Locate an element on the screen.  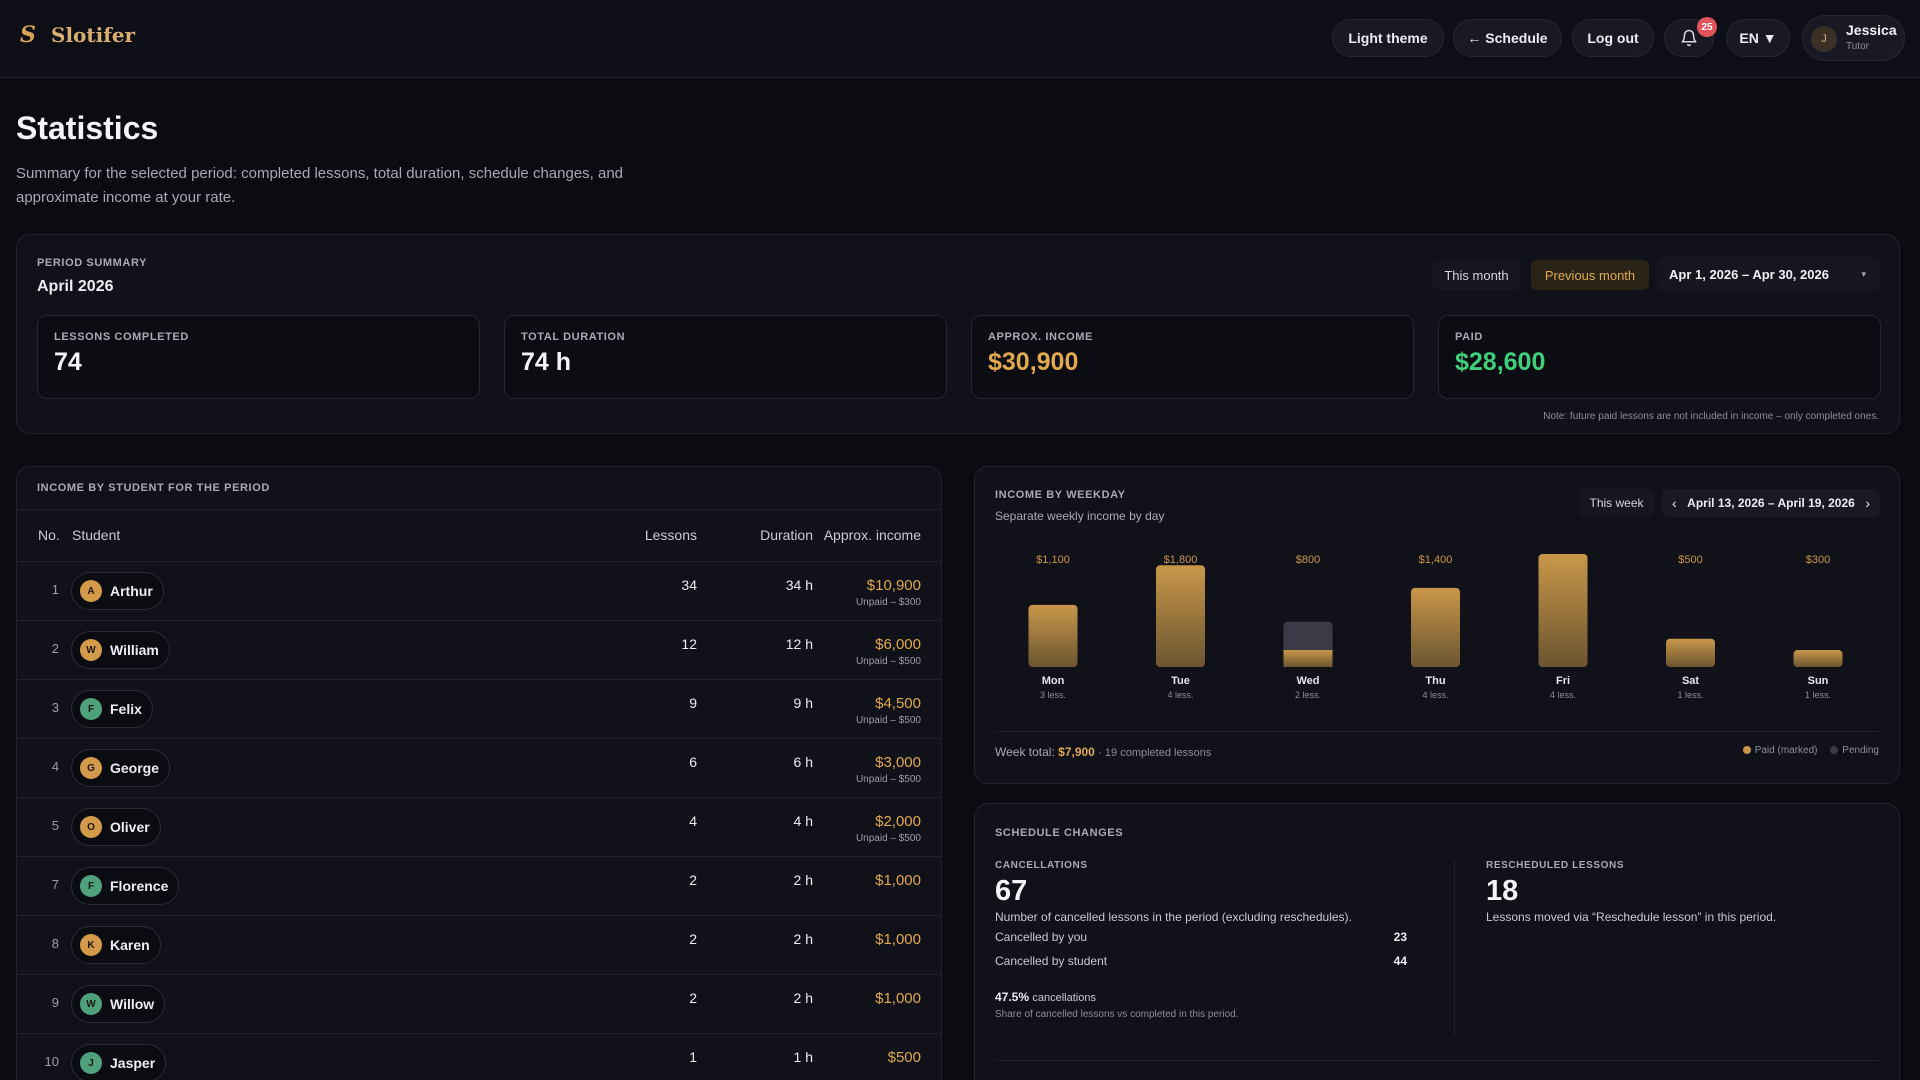
student-name: William is located at coordinates (134, 650).